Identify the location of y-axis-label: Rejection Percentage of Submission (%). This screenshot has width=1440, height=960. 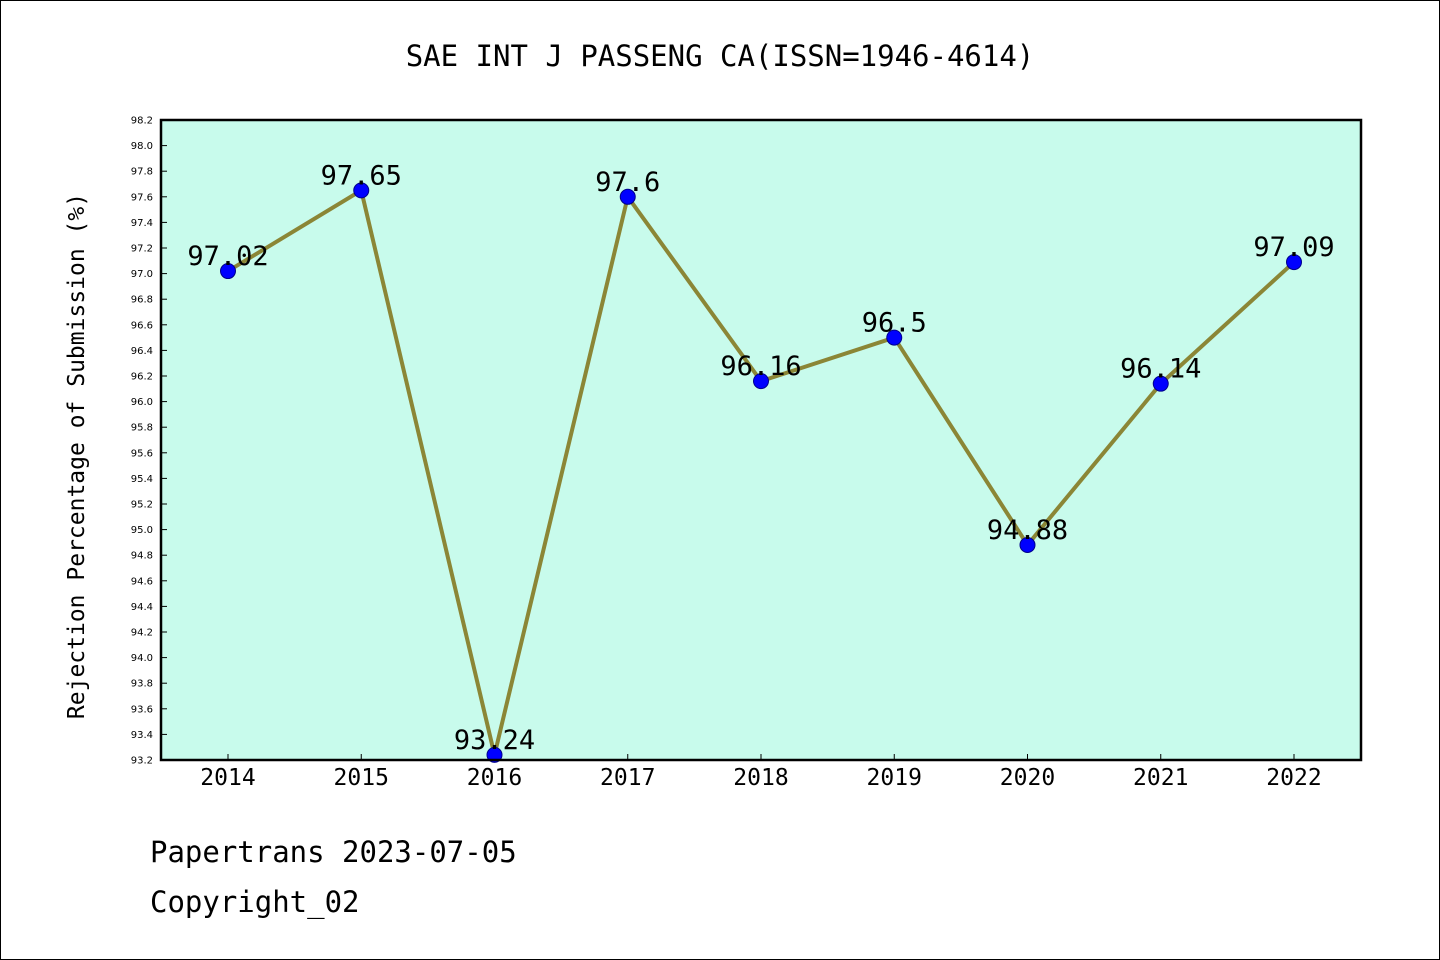
(77, 456).